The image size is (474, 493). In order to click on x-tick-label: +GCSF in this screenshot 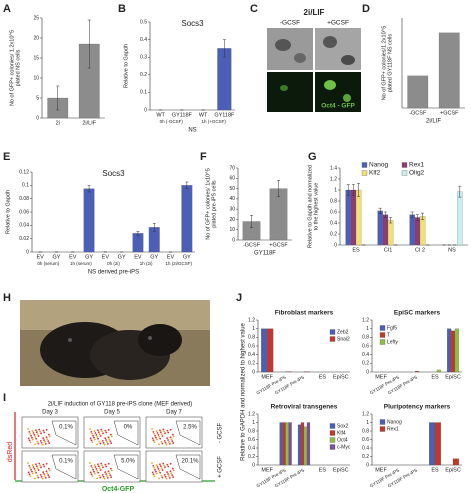, I will do `click(449, 113)`.